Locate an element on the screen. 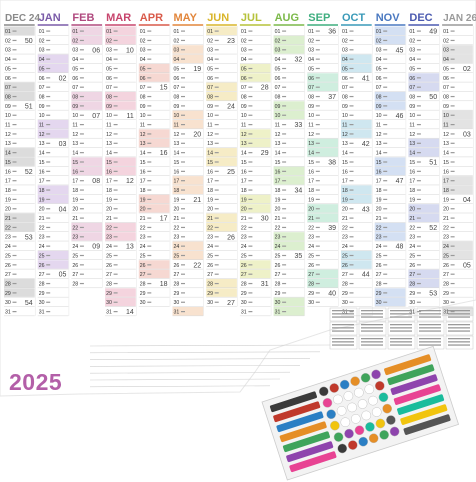 Image resolution: width=476 pixels, height=482 pixels. day-number: 28 is located at coordinates (42, 284).